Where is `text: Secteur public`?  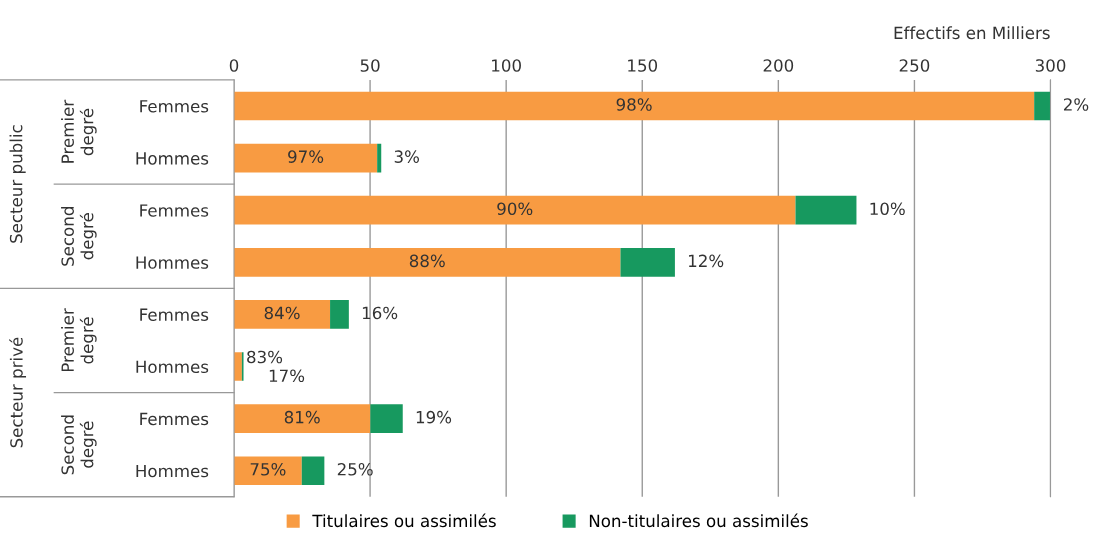 text: Secteur public is located at coordinates (17, 184).